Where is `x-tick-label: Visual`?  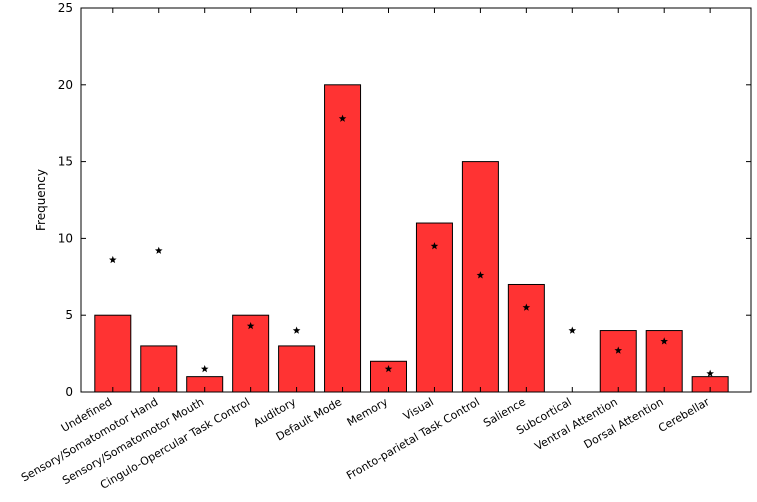
x-tick-label: Visual is located at coordinates (418, 409).